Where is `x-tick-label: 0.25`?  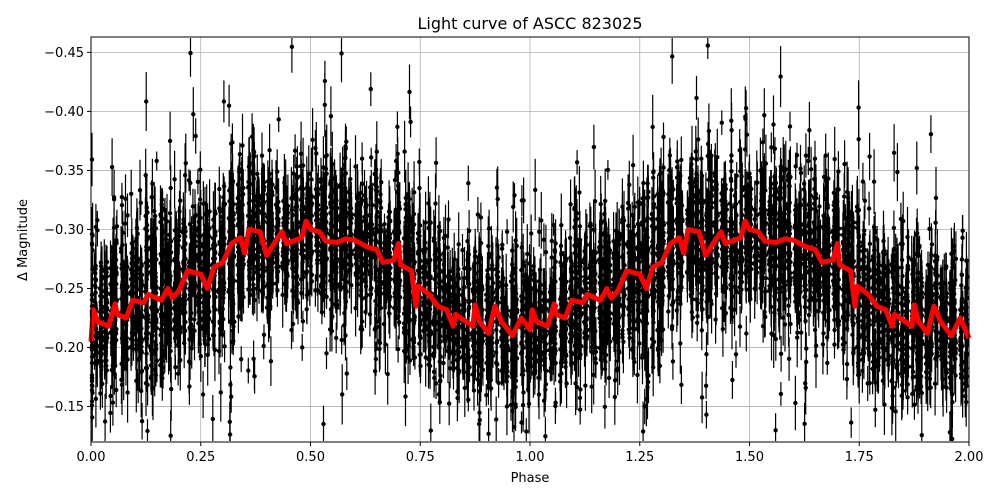 x-tick-label: 0.25 is located at coordinates (200, 457).